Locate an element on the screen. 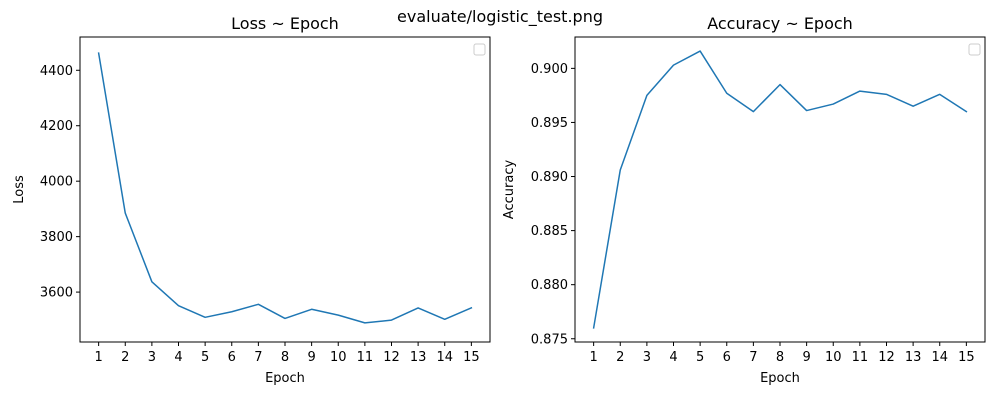  accuracy-x-tick-label: 13 is located at coordinates (913, 357).